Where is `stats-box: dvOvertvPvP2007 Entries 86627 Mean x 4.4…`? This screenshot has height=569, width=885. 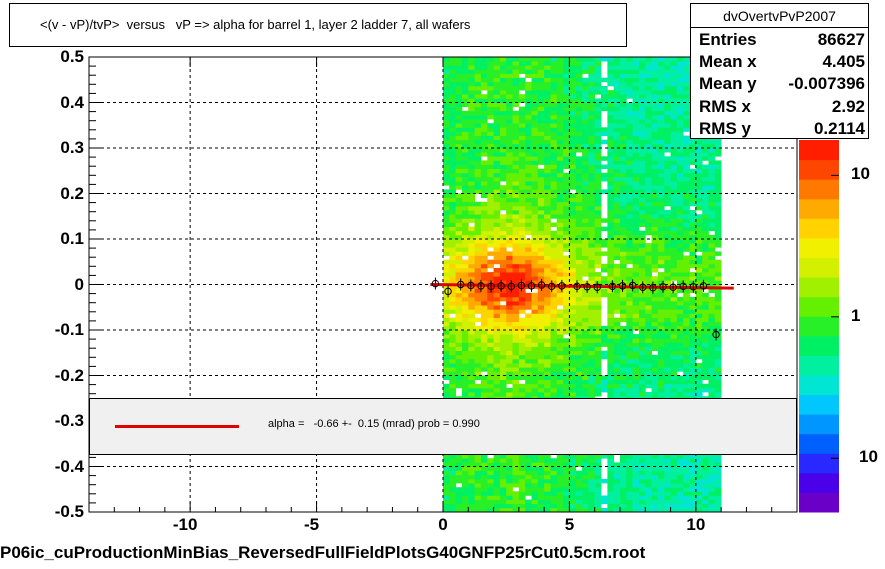 stats-box: dvOvertvPvP2007 Entries 86627 Mean x 4.4… is located at coordinates (779, 71).